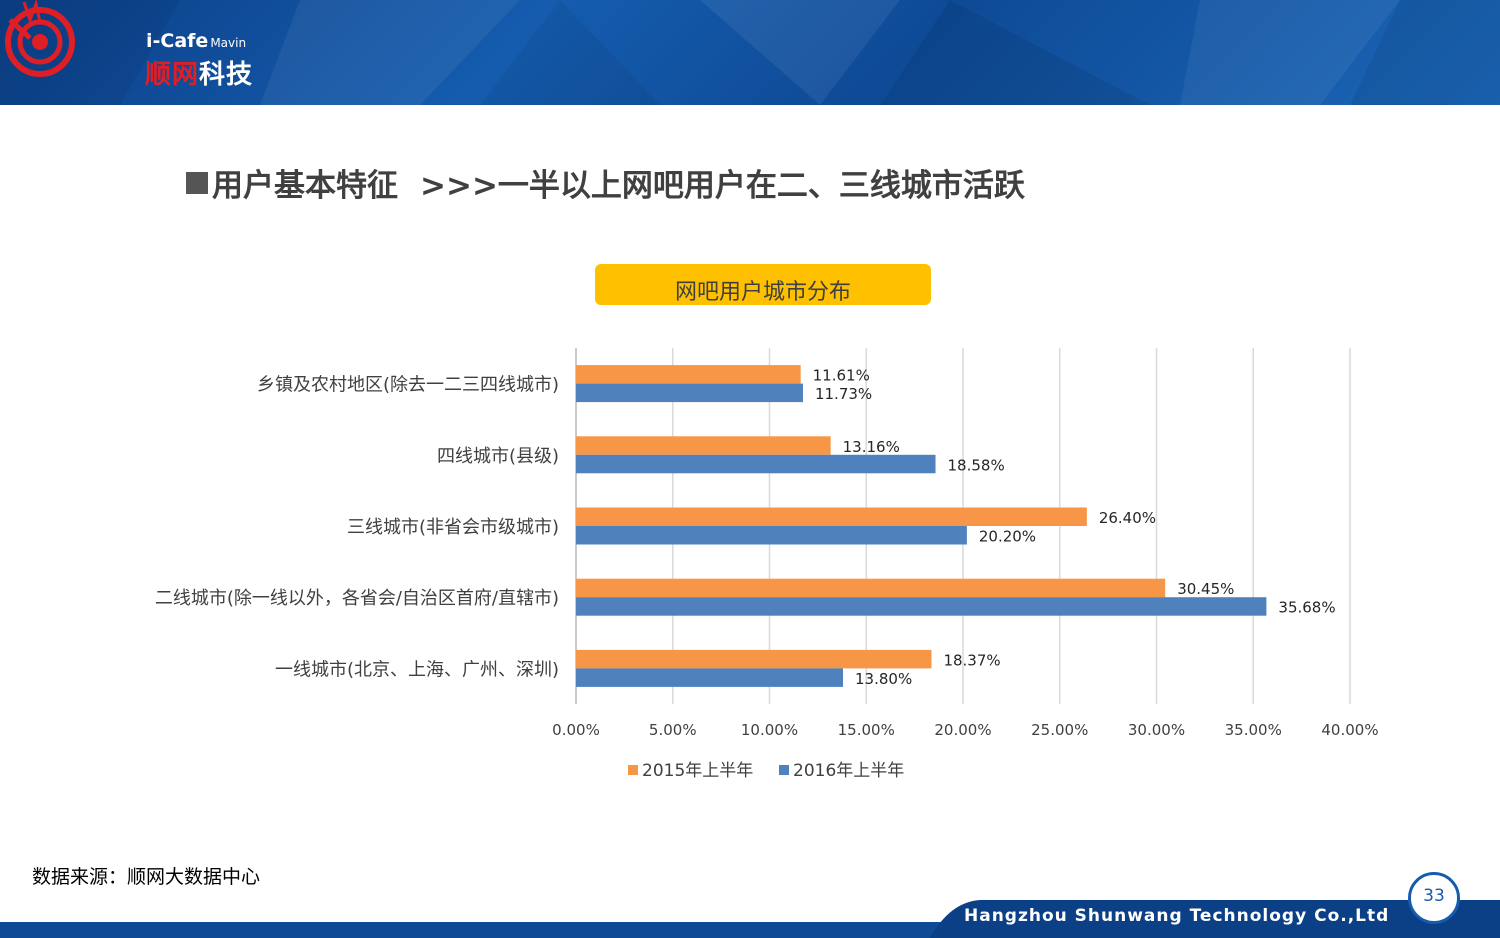  I want to click on legend-label: 2016年上半年, so click(848, 771).